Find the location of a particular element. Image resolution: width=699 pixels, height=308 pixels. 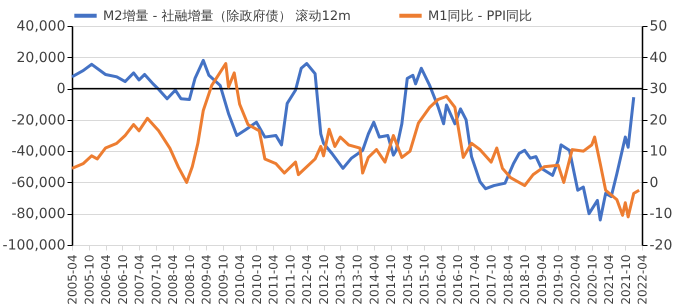

x-tick-label: 2015-10 is located at coordinates (425, 279).